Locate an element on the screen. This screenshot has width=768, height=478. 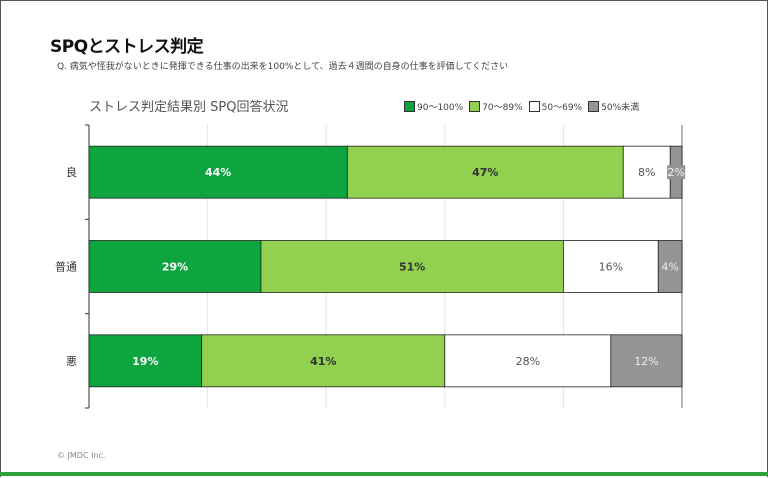
accent-bar is located at coordinates (384, 474).